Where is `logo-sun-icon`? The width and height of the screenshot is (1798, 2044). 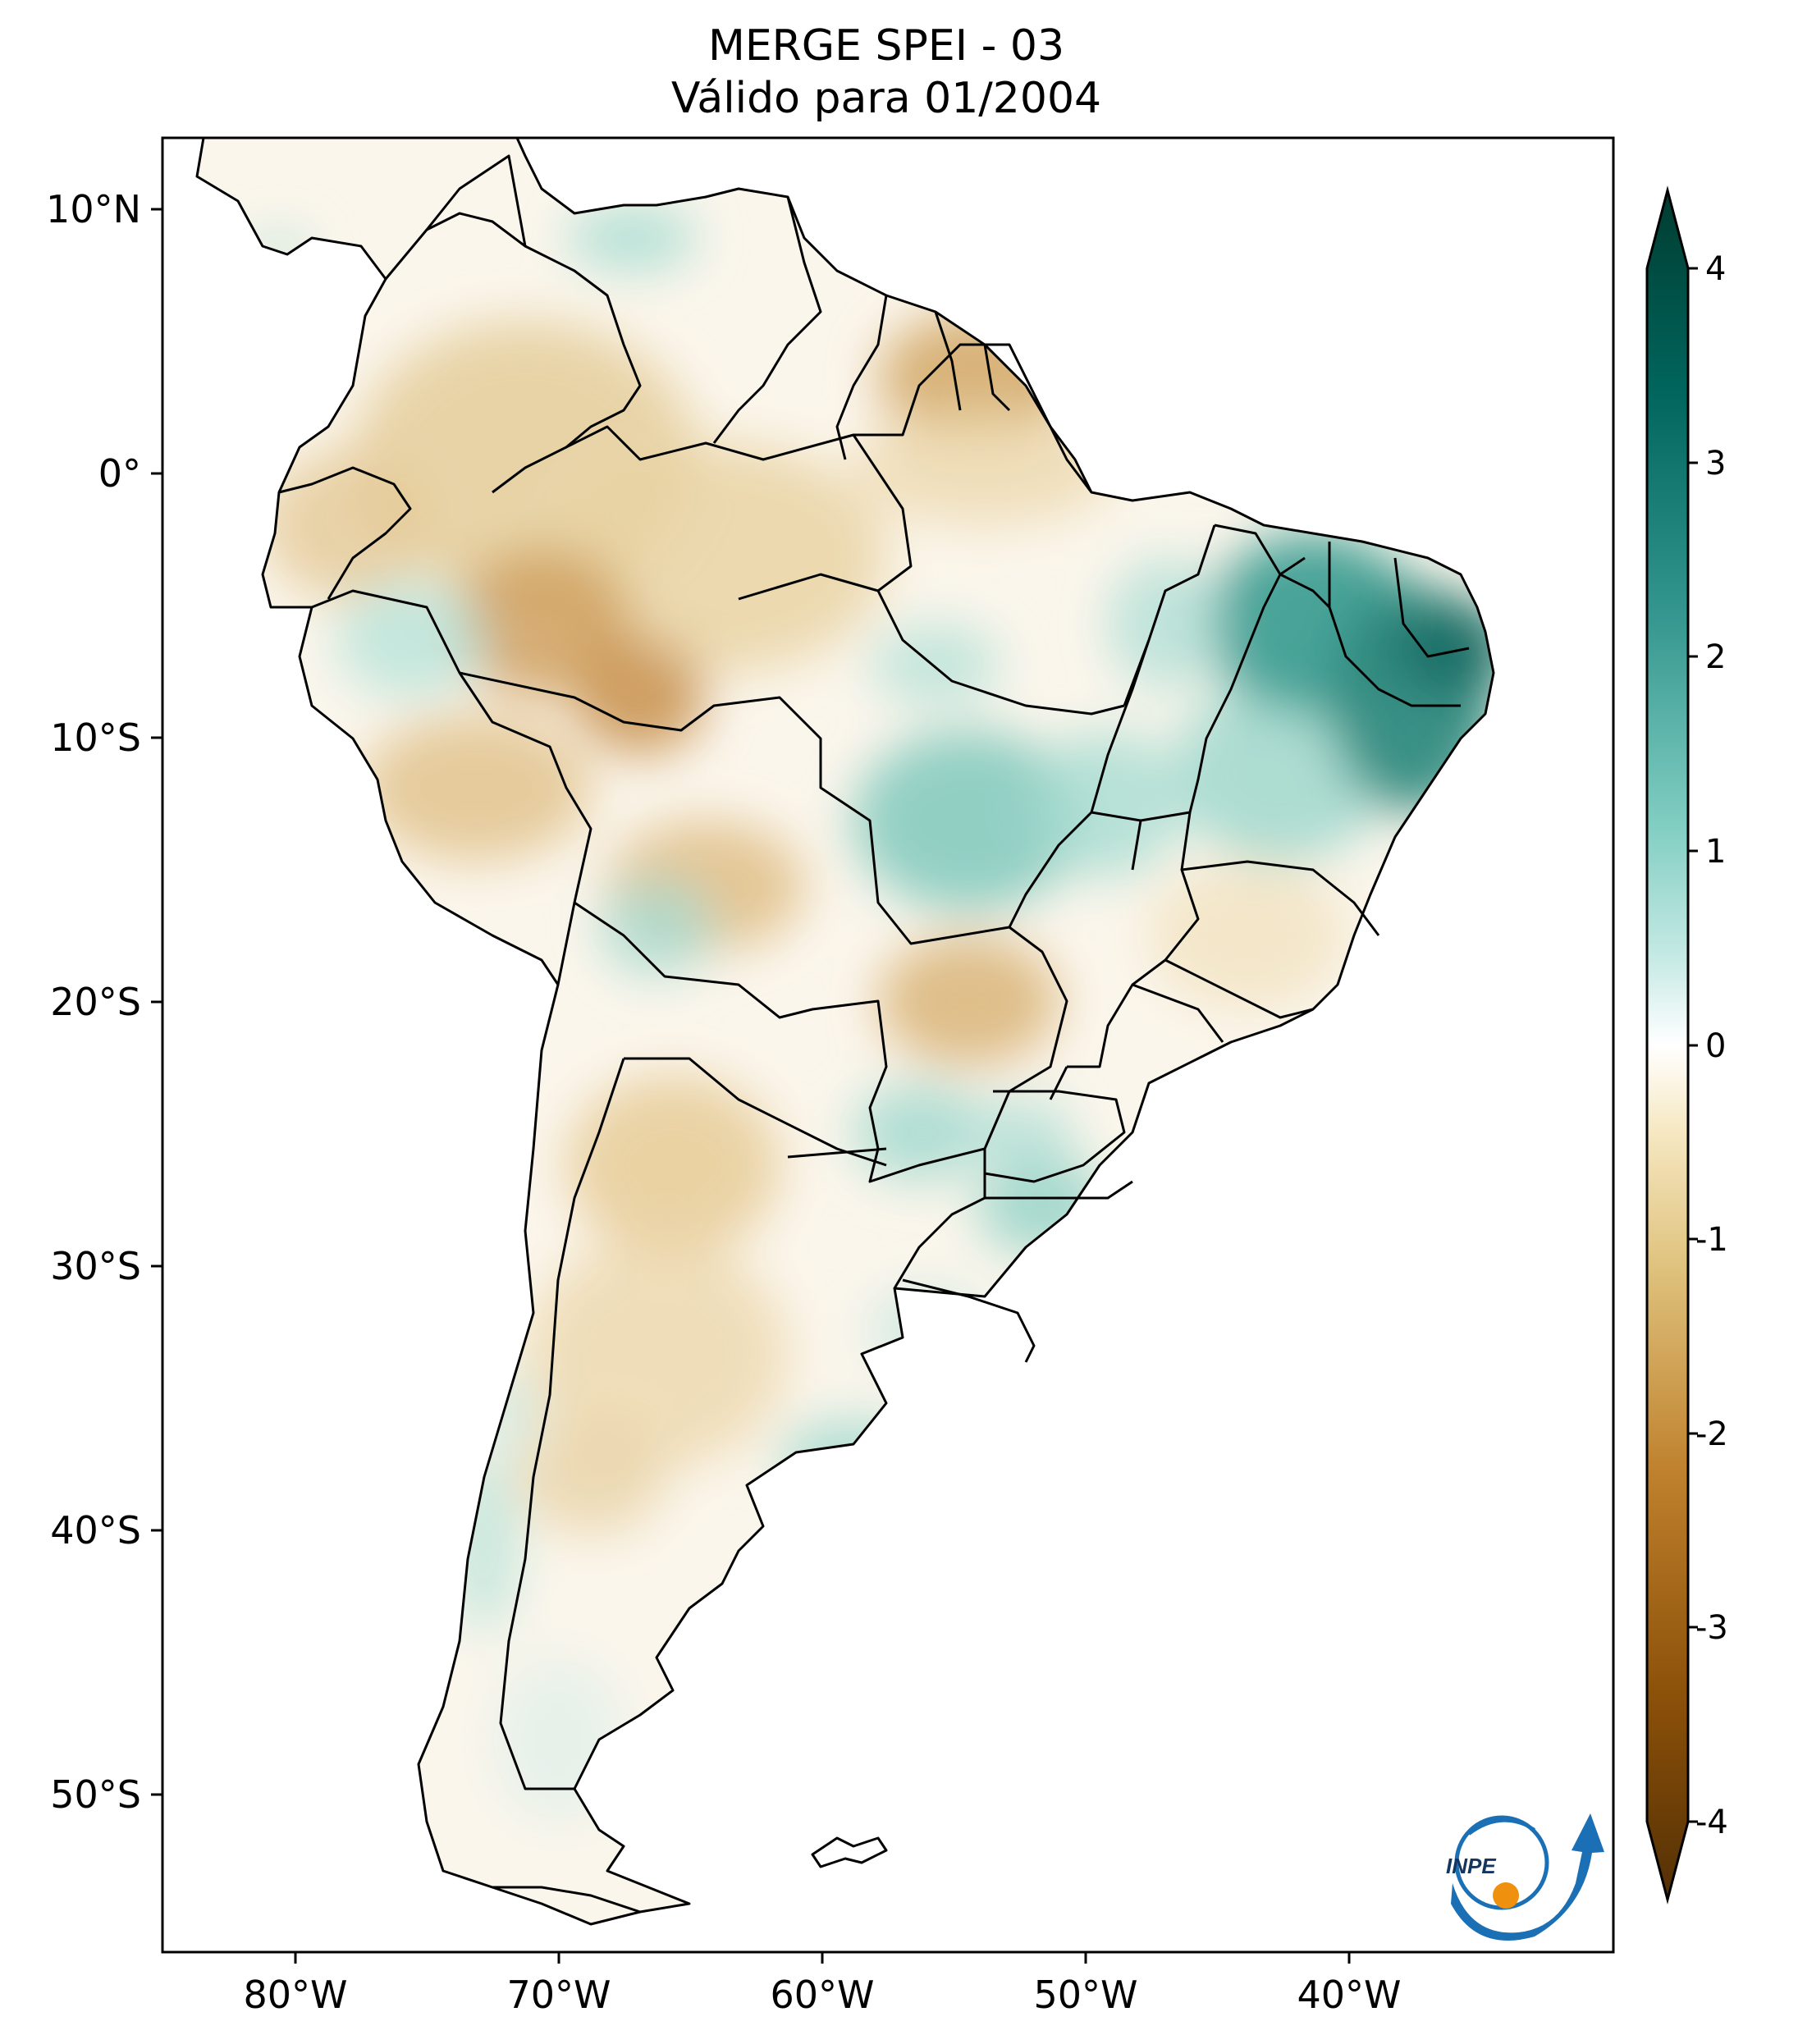 logo-sun-icon is located at coordinates (1506, 1895).